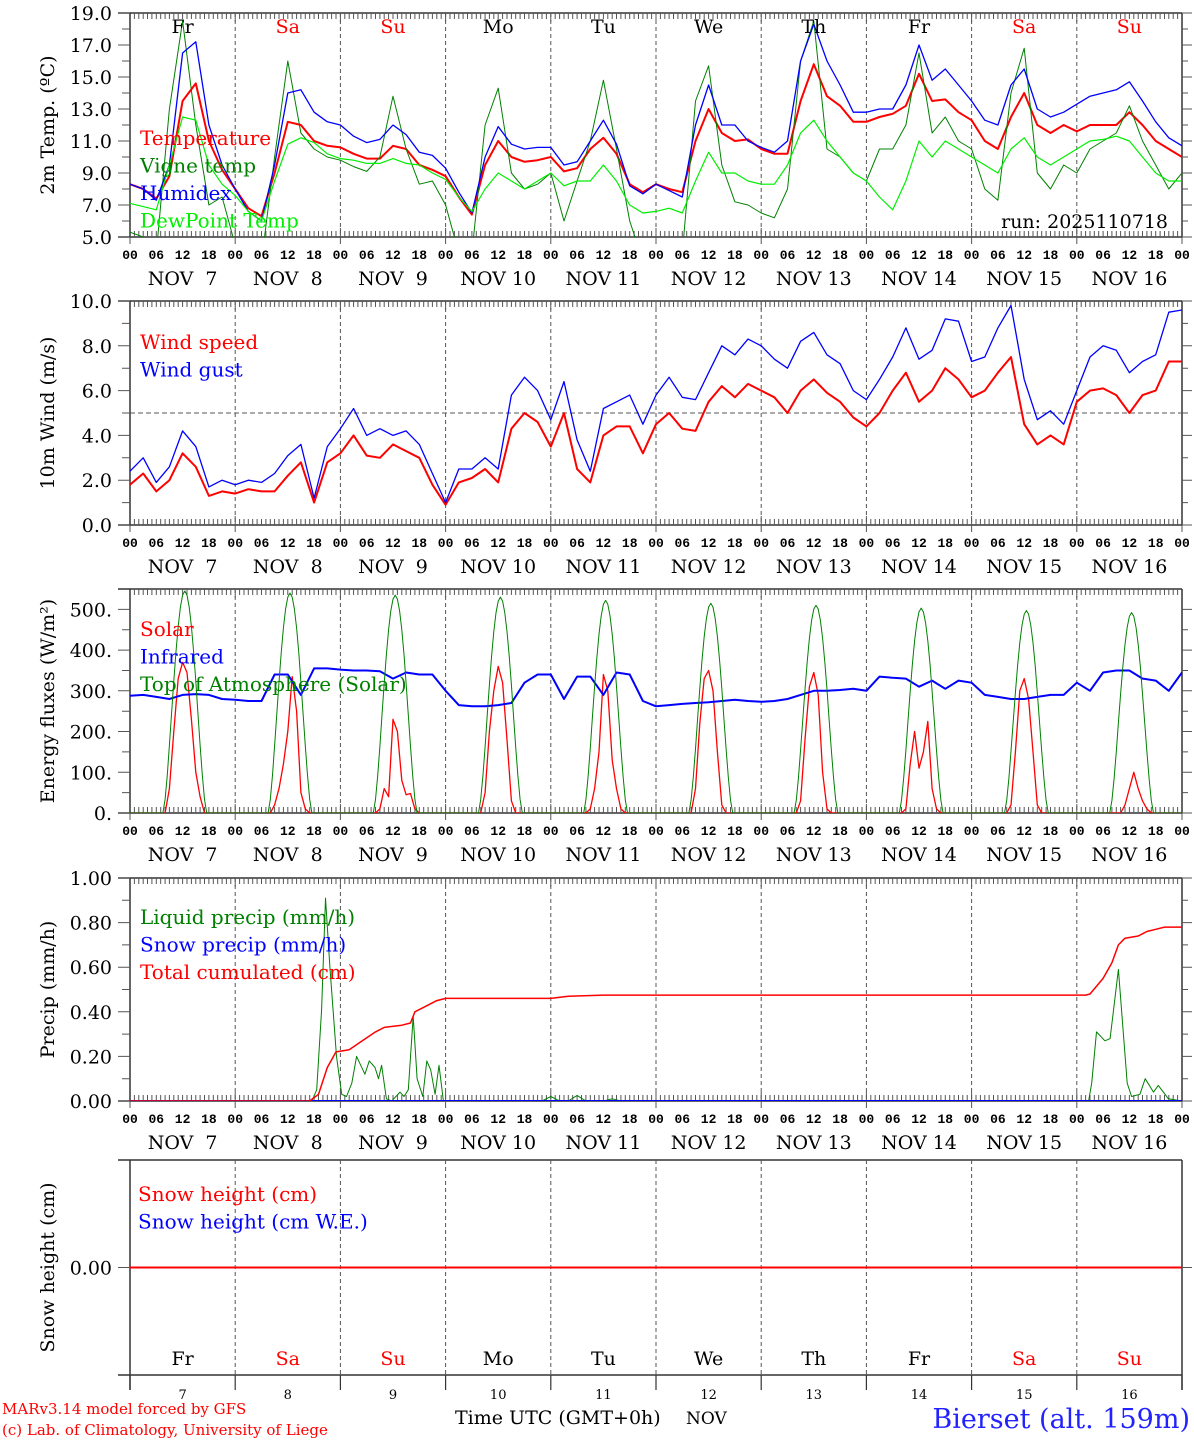  Describe the element at coordinates (97, 436) in the screenshot. I see `y-tick-label: 4.0` at that location.